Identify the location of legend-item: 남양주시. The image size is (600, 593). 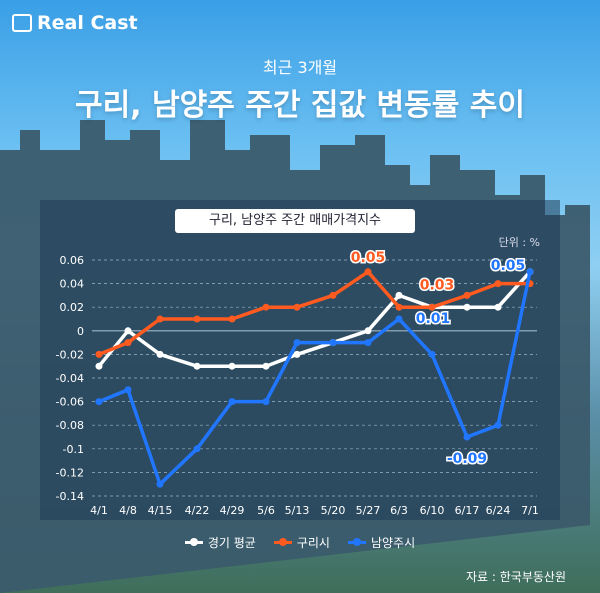
(381, 542).